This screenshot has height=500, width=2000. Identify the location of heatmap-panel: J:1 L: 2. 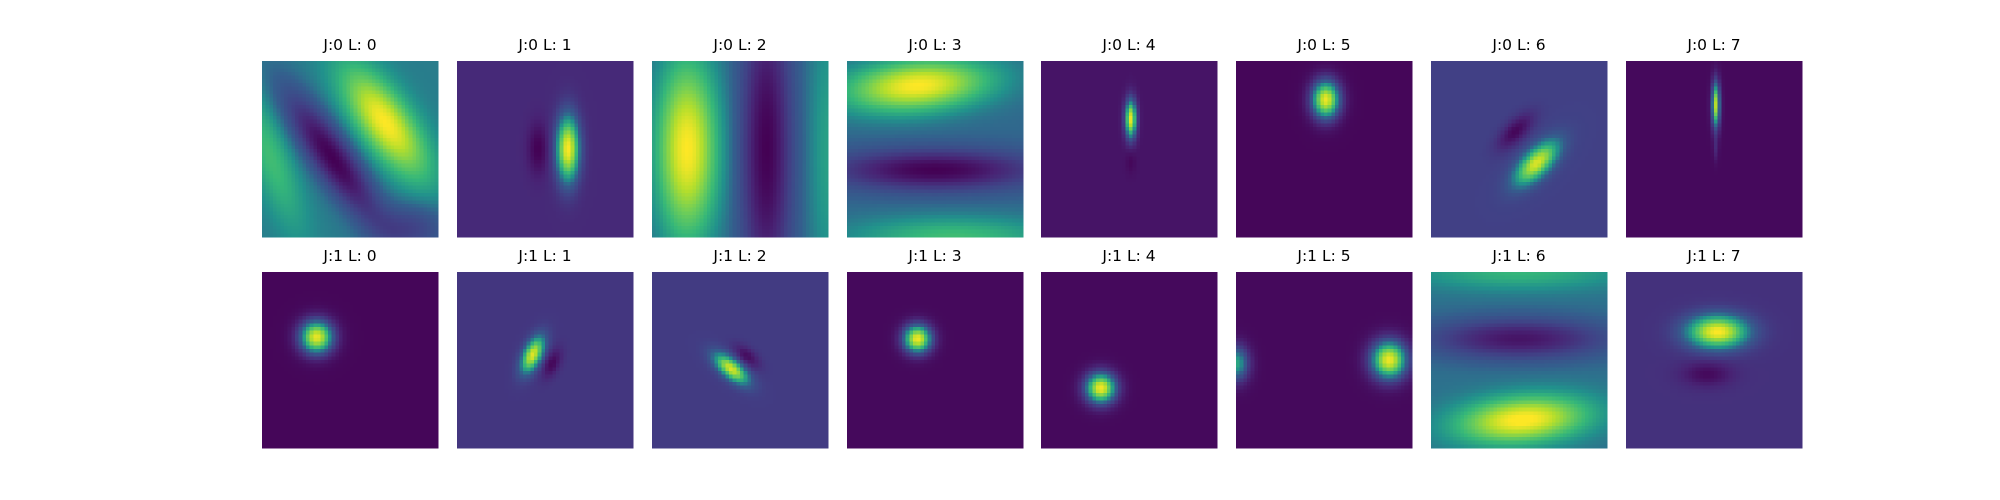
(740, 348).